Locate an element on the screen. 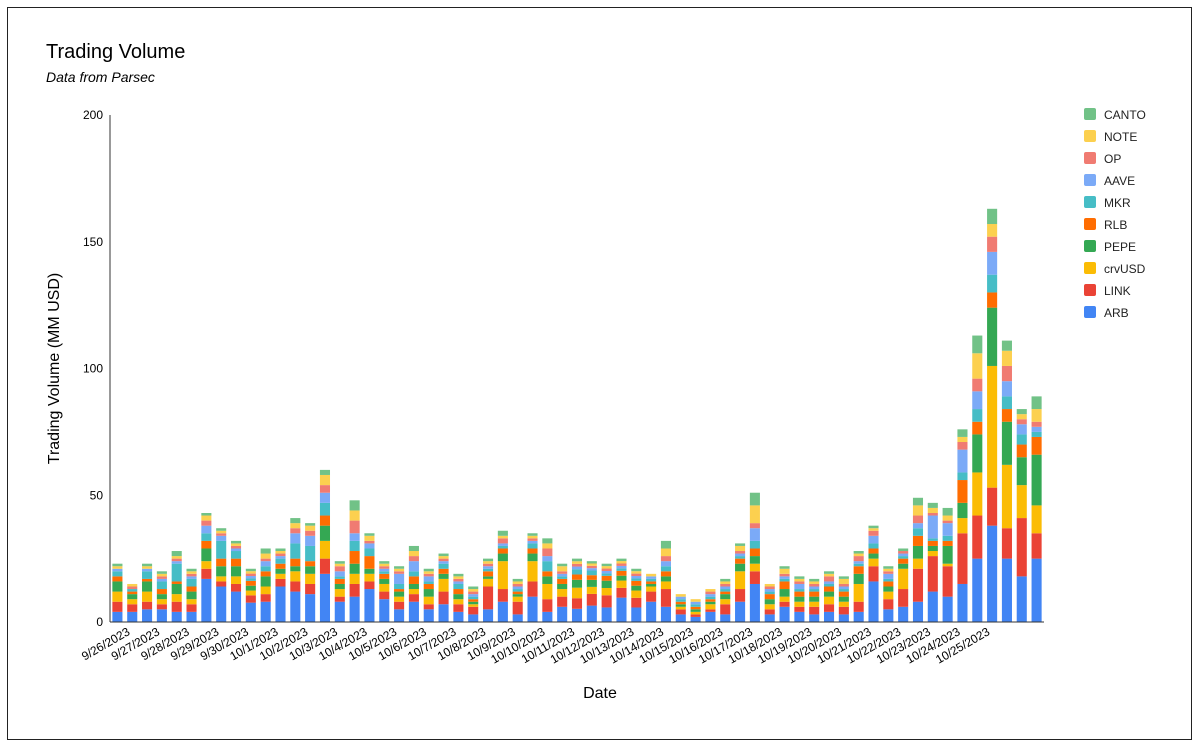 This screenshot has height=748, width=1201. legend-label: ARB is located at coordinates (1116, 313).